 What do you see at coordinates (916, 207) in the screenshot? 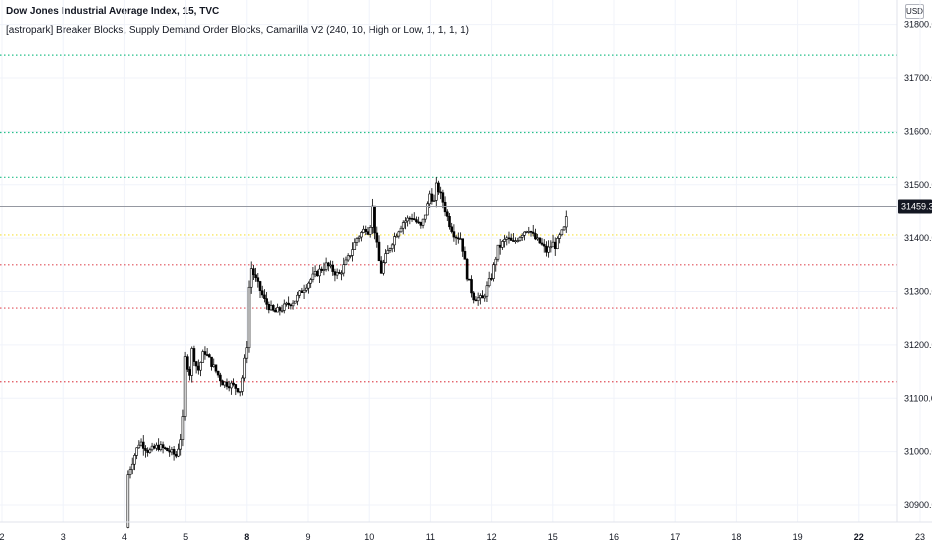
I see `last-price-label: 31459.3` at bounding box center [916, 207].